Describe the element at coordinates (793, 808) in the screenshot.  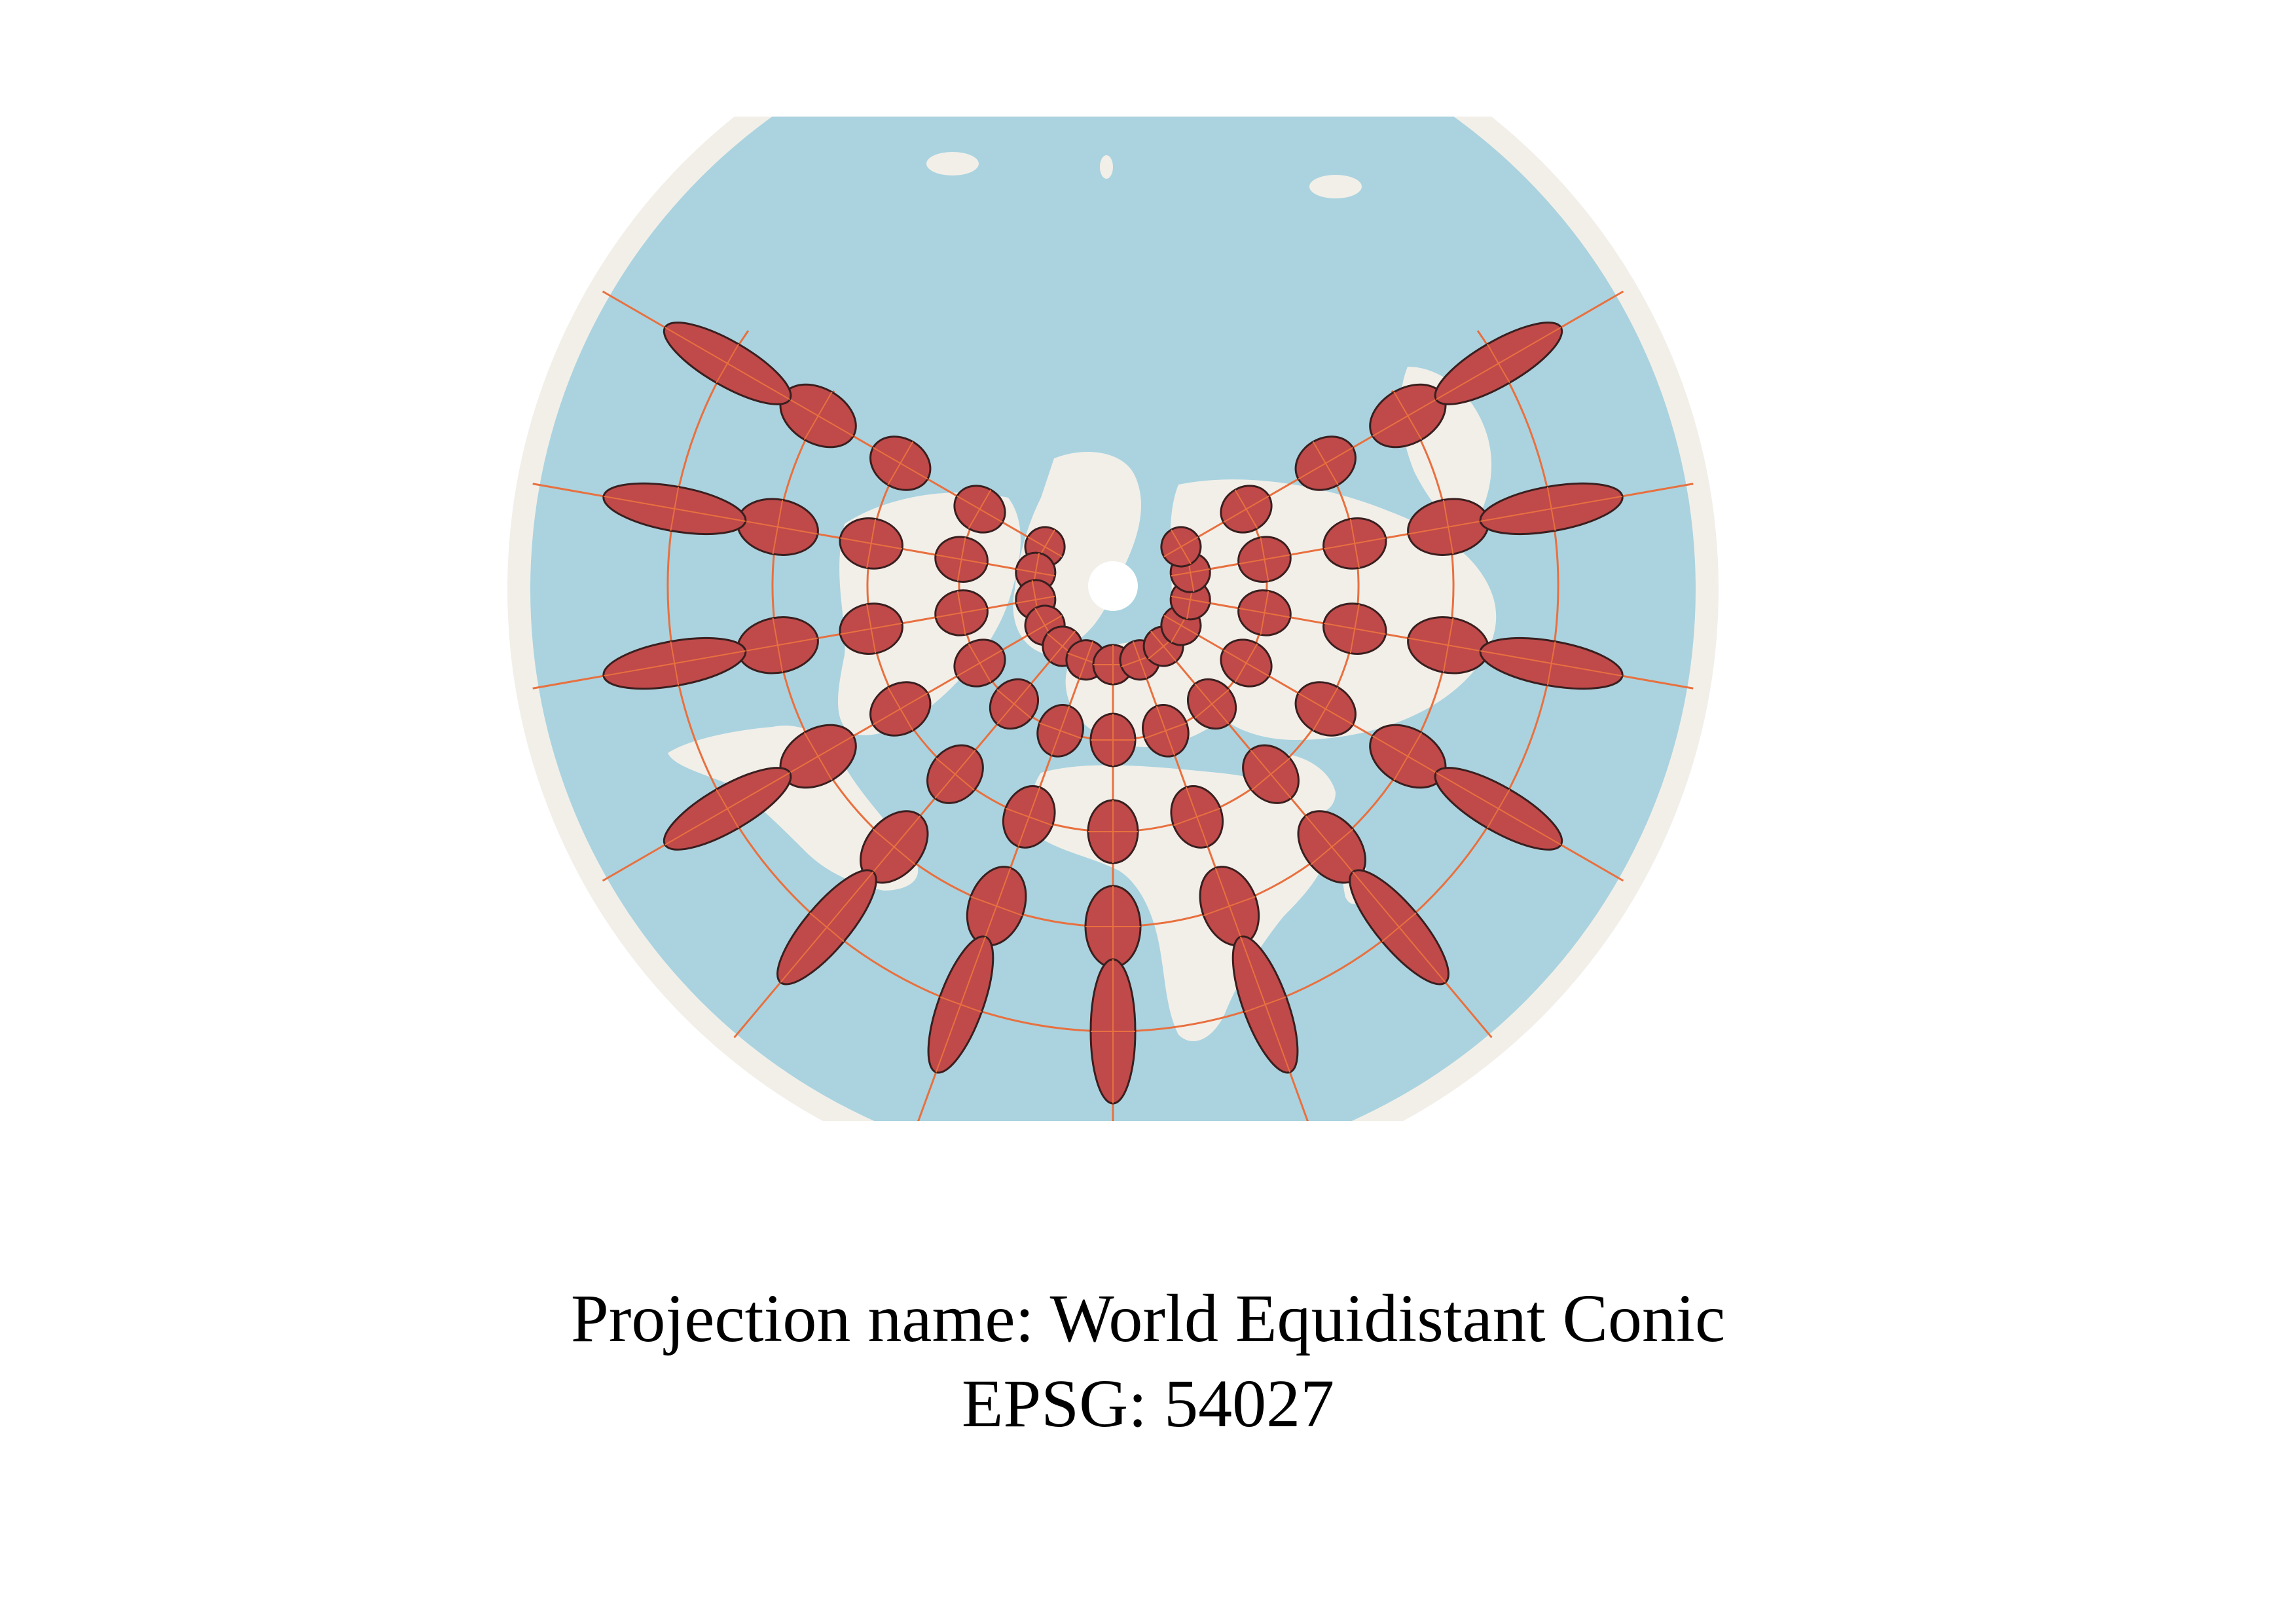
I see `land-south-america` at that location.